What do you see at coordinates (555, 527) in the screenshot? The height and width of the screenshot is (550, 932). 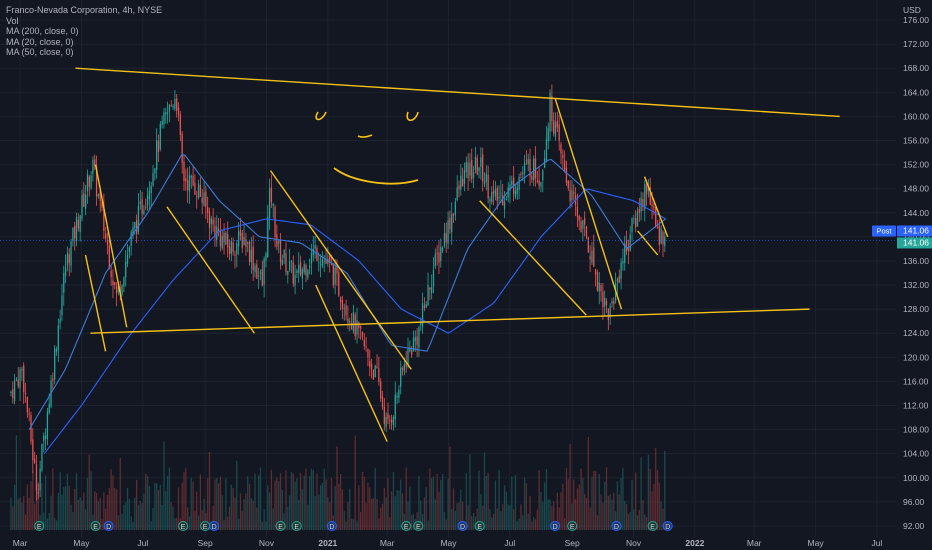 I see `event-marker-label: D` at bounding box center [555, 527].